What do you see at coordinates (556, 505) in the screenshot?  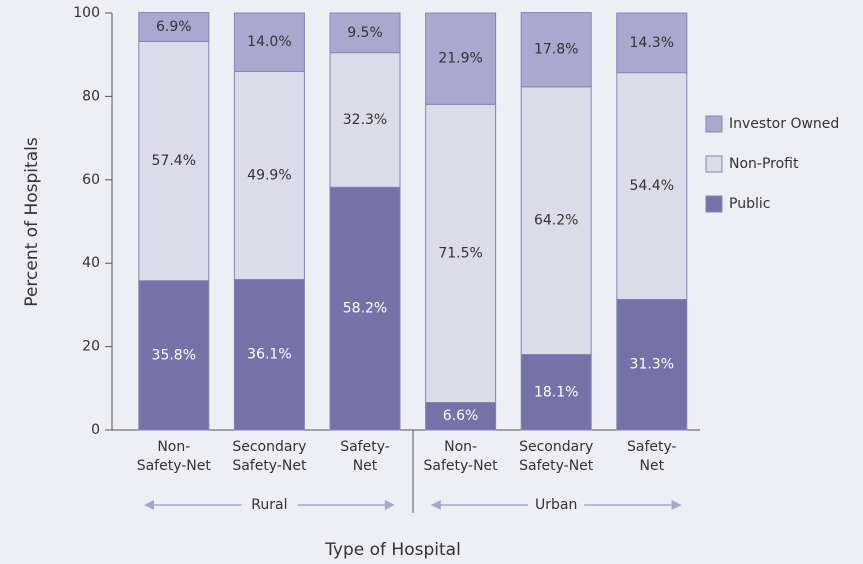 I see `group-label: Urban` at bounding box center [556, 505].